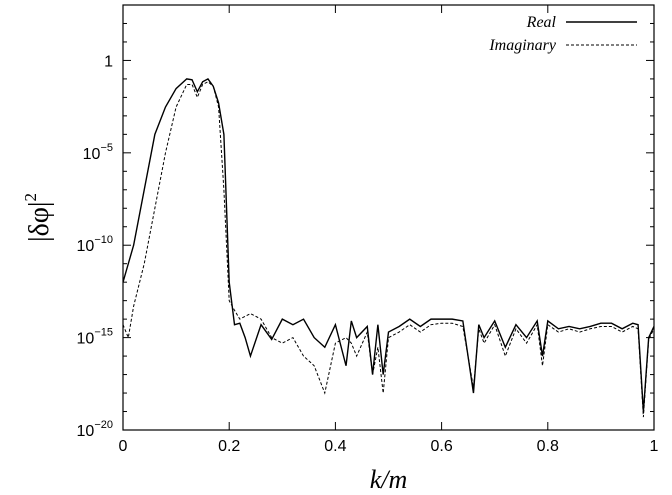  I want to click on y-tick-label: 1, so click(108, 61).